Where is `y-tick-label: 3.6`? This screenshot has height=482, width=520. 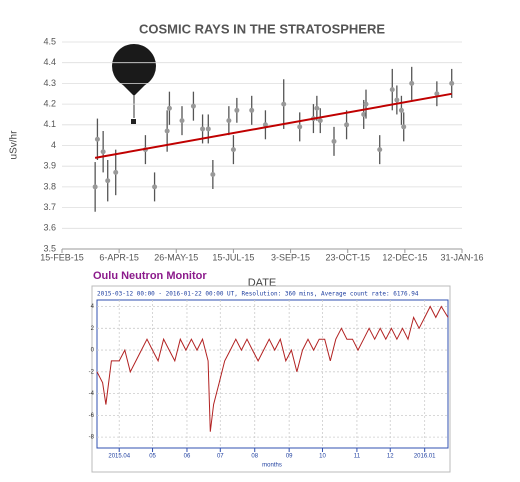 y-tick-label: 3.6 is located at coordinates (49, 228).